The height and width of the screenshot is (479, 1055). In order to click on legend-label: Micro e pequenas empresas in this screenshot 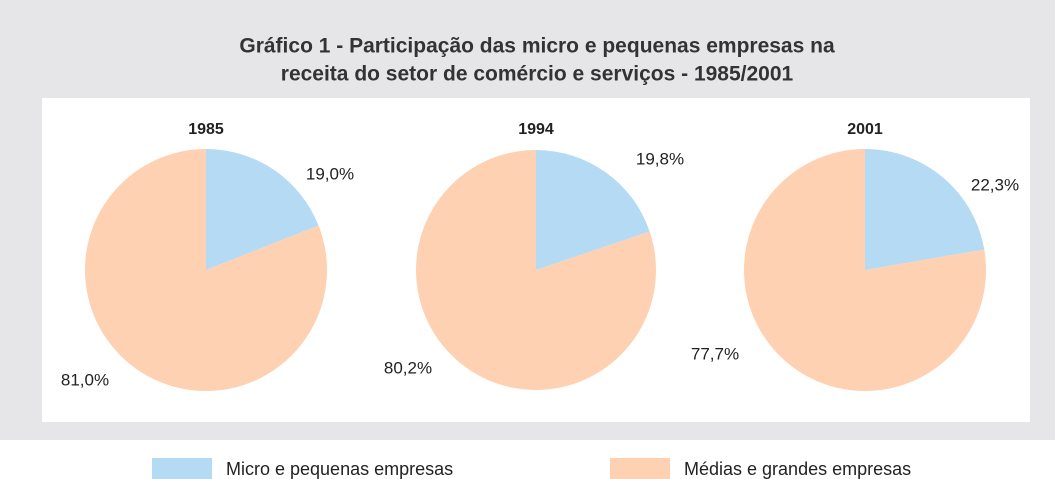, I will do `click(339, 469)`.